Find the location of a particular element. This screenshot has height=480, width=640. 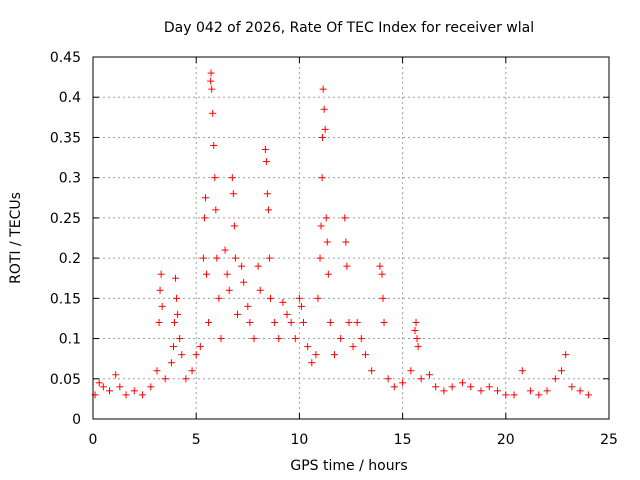

x-tick-label: 20 is located at coordinates (506, 440).